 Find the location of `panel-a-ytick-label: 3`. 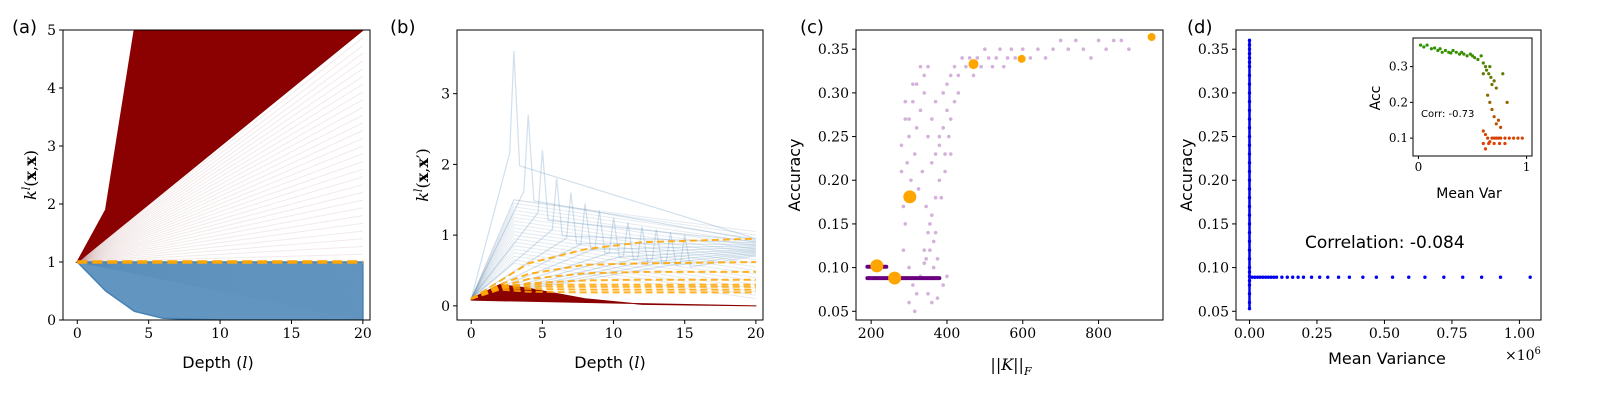

panel-a-ytick-label: 3 is located at coordinates (51, 147).